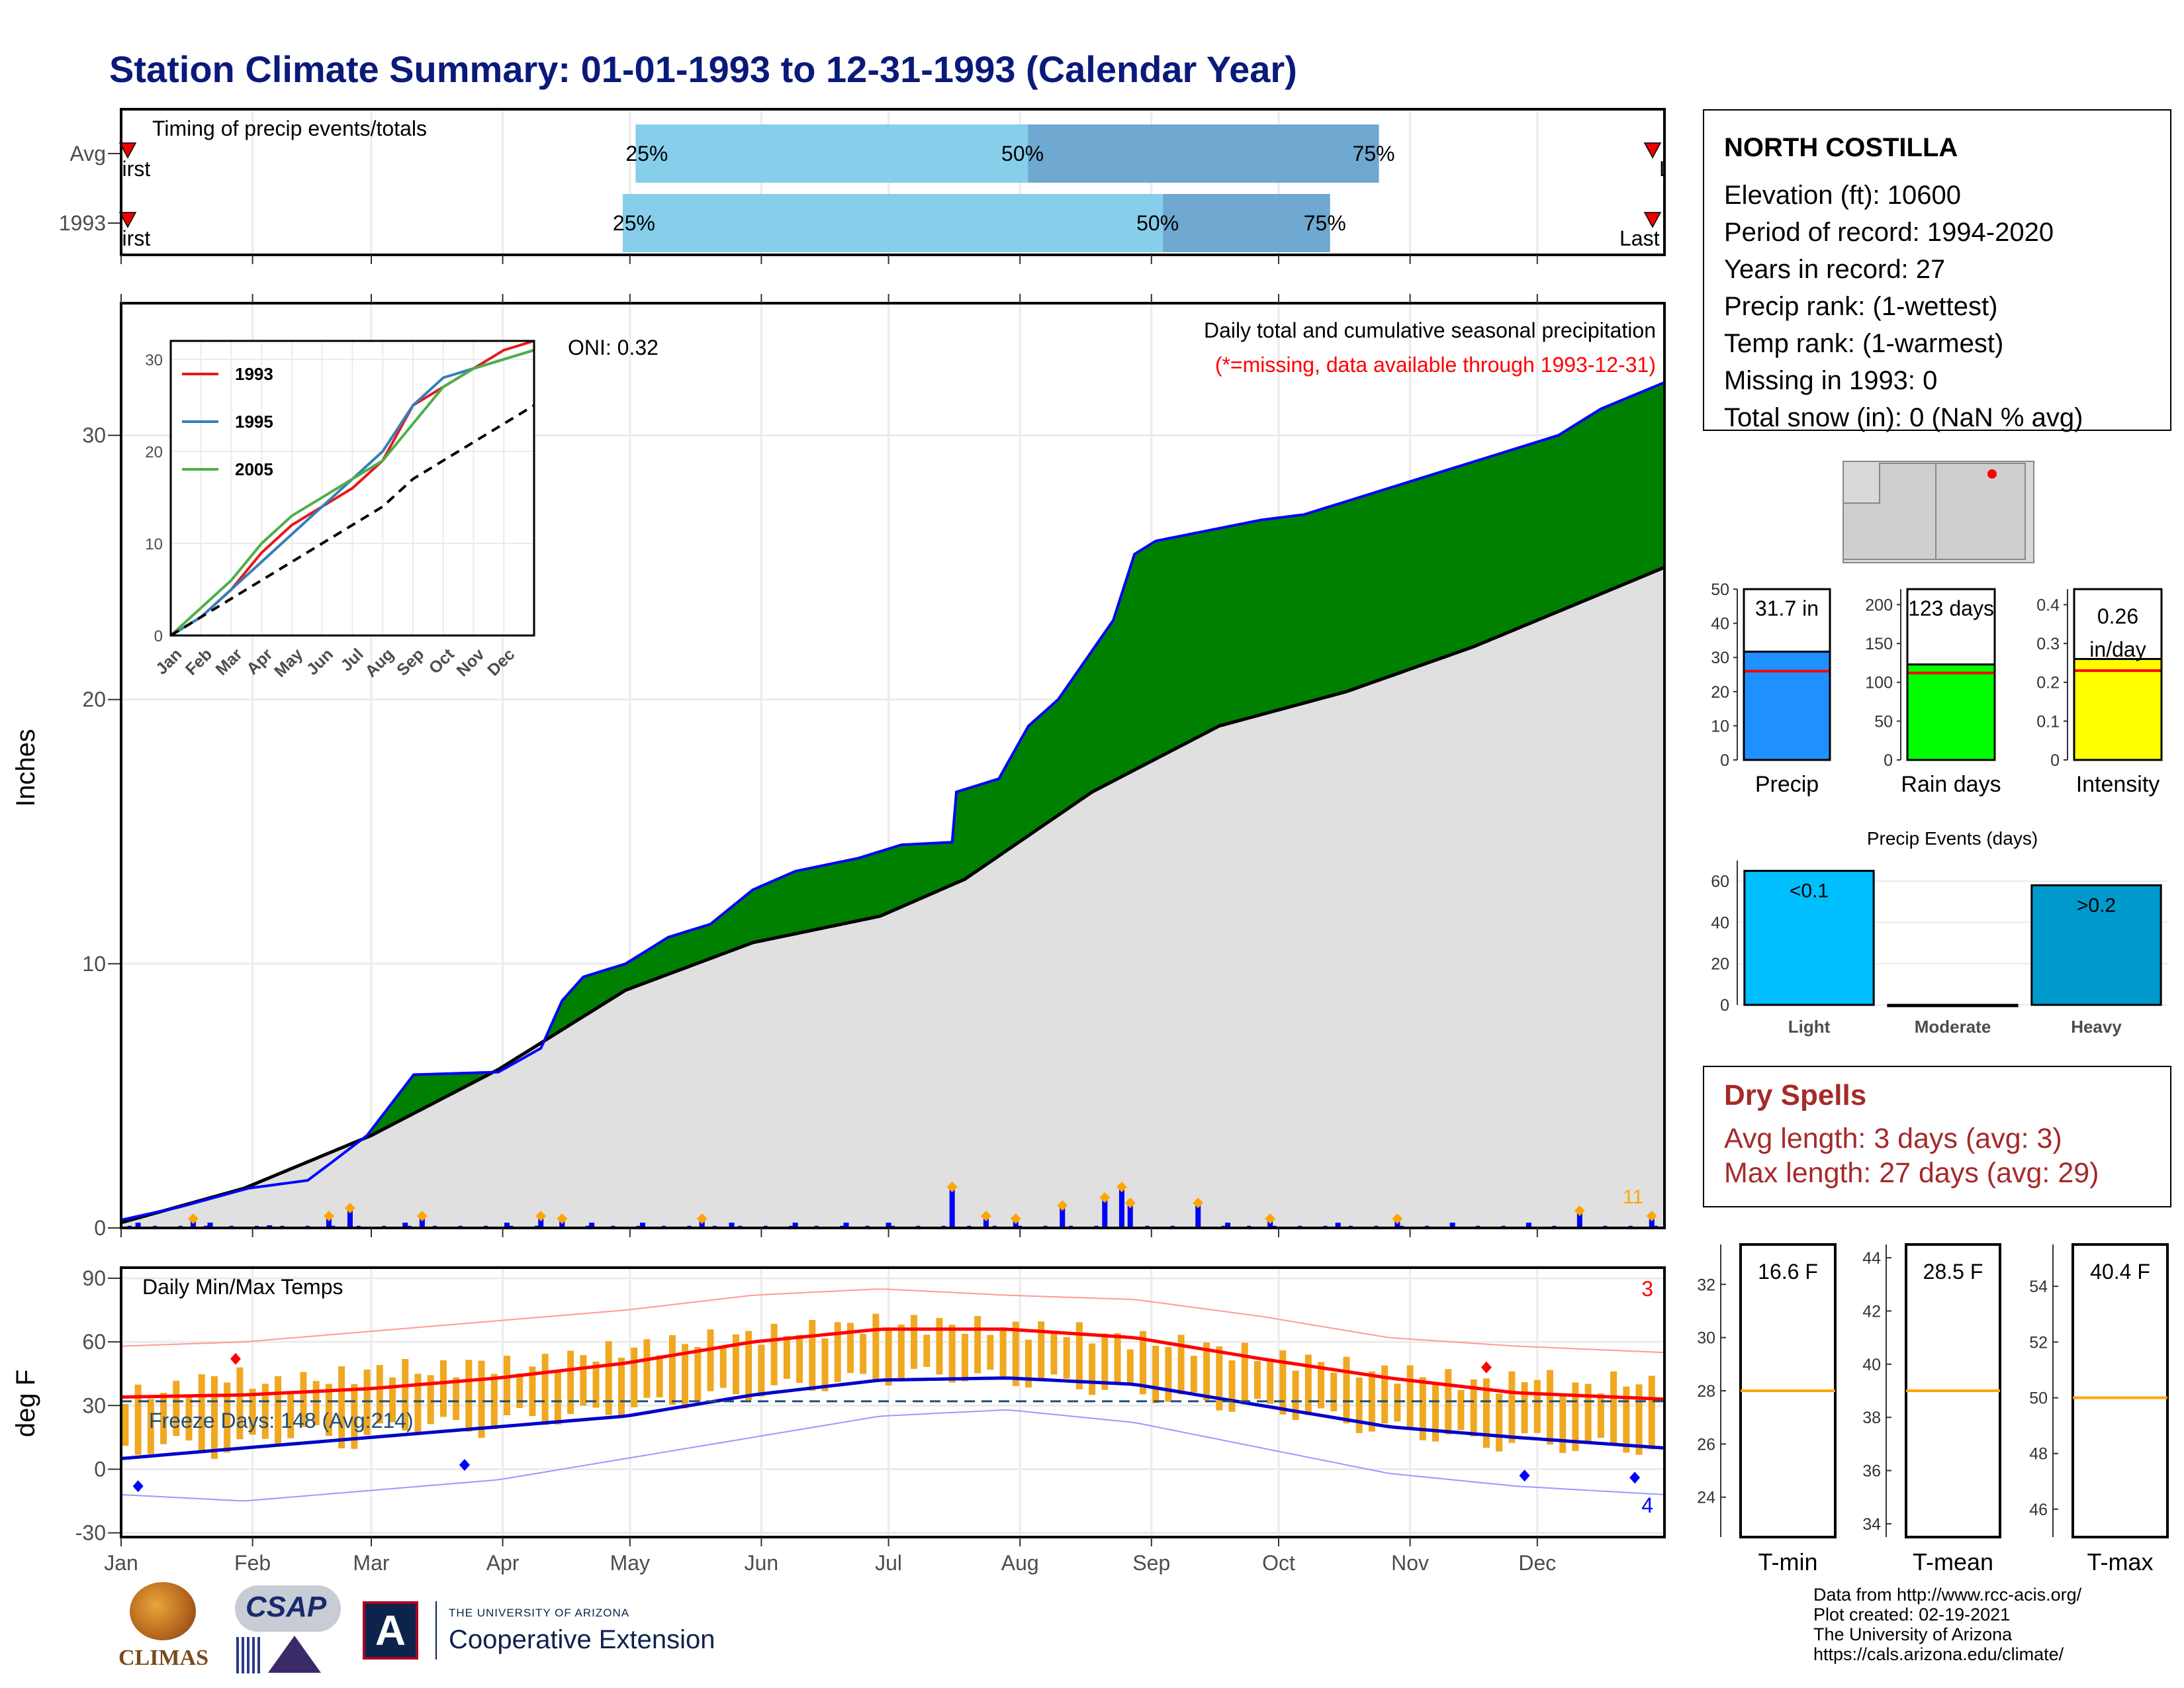 This screenshot has width=2184, height=1688. Describe the element at coordinates (539, 1613) in the screenshot. I see `ua-line1: THE UNIVERSITY OF ARIZONA` at that location.